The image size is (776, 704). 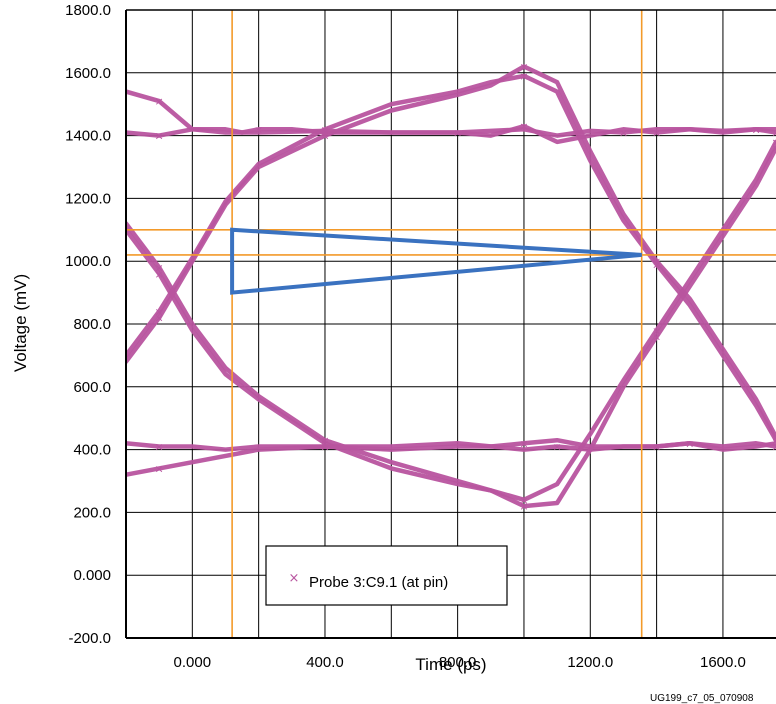 What do you see at coordinates (92, 575) in the screenshot?
I see `y-tick-label: 0.000` at bounding box center [92, 575].